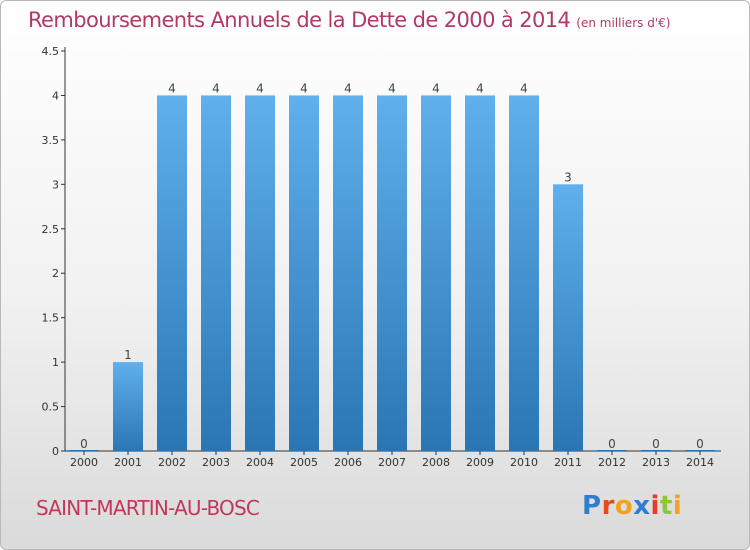 The width and height of the screenshot is (750, 550). Describe the element at coordinates (51, 51) in the screenshot. I see `y-tick-label: 4.5` at that location.